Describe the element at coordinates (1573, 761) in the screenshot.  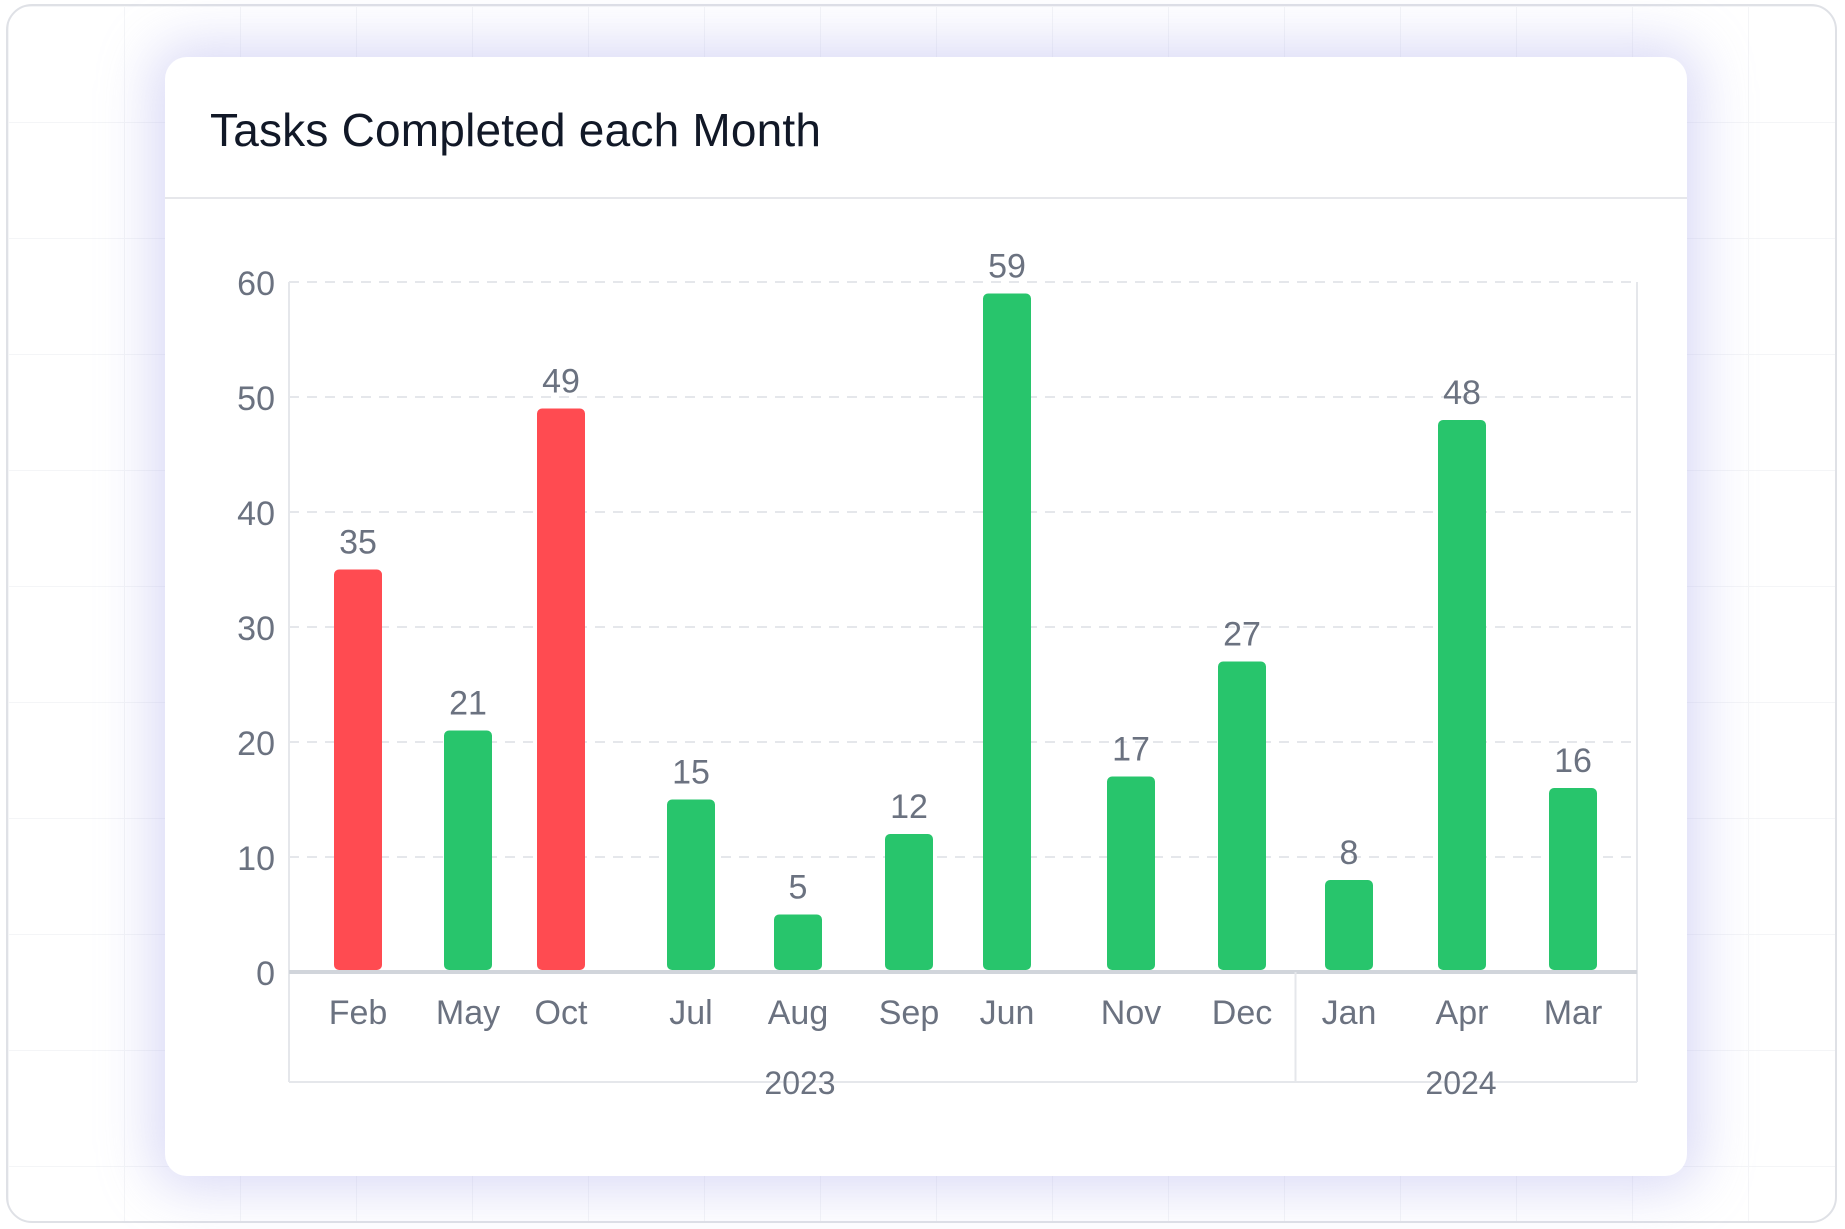
I see `value-label: 16` at that location.